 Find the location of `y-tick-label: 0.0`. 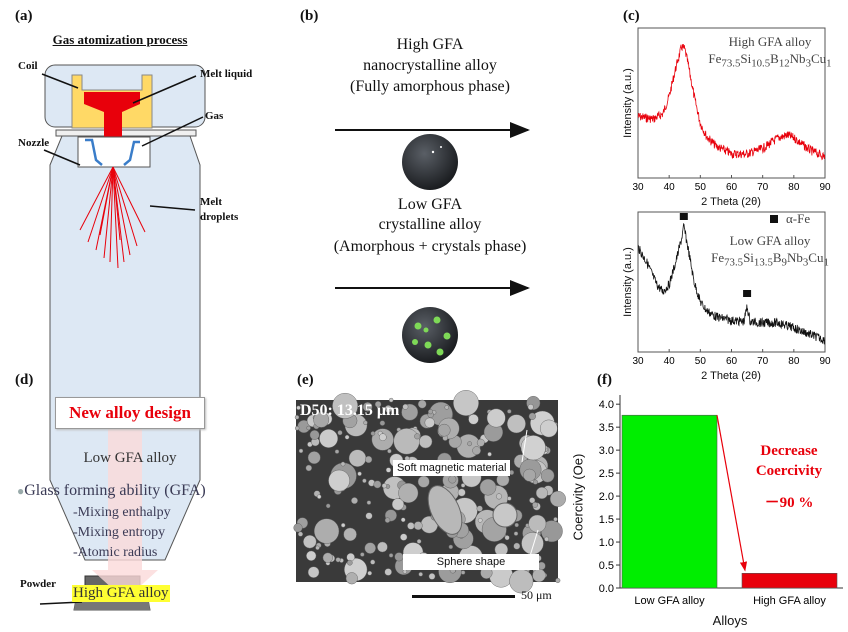

y-tick-label: 0.0 is located at coordinates (606, 589).